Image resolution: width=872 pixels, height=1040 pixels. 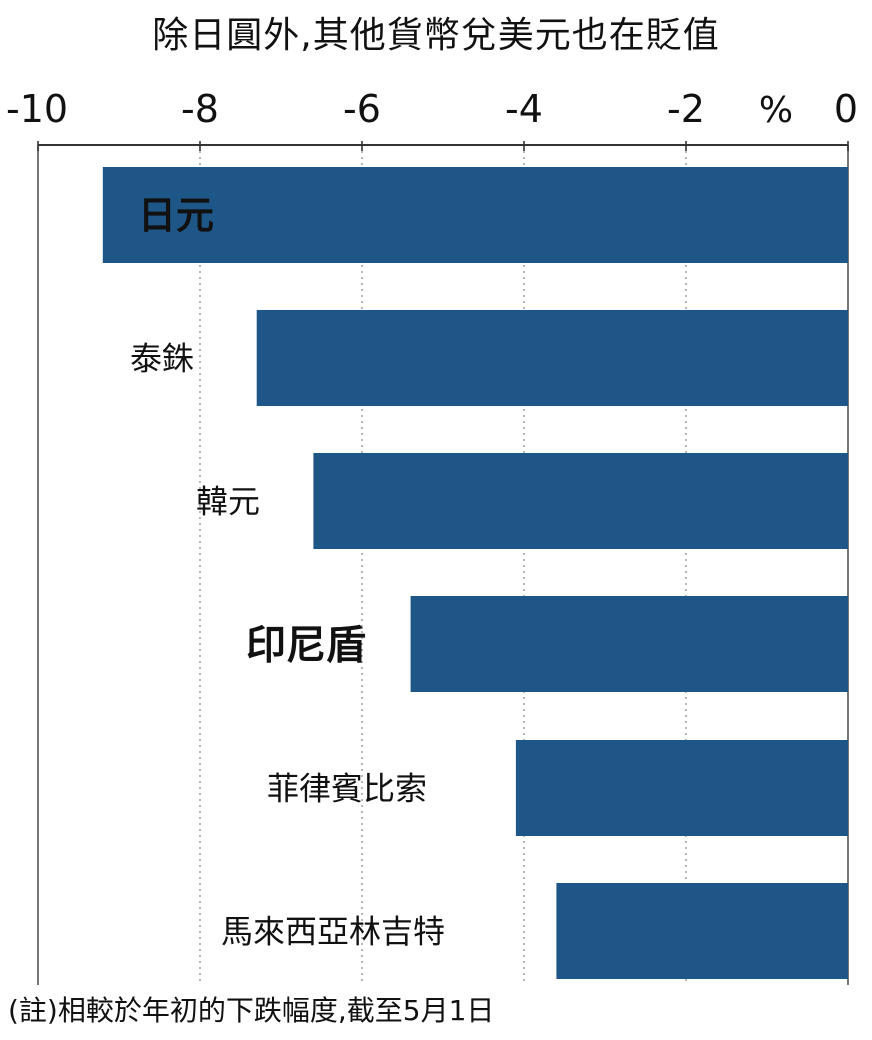 What do you see at coordinates (162, 359) in the screenshot?
I see `category-label-1: 泰銖` at bounding box center [162, 359].